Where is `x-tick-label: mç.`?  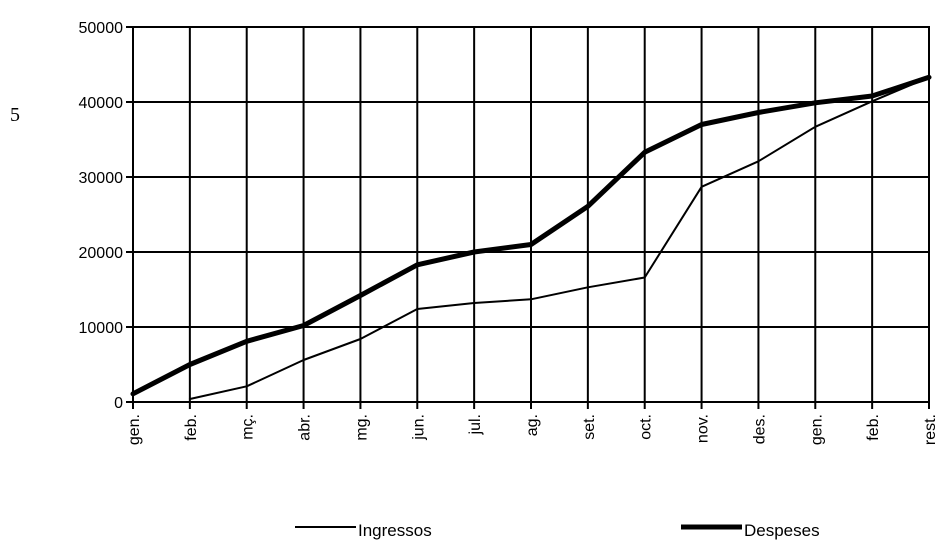 x-tick-label: mç. is located at coordinates (248, 427).